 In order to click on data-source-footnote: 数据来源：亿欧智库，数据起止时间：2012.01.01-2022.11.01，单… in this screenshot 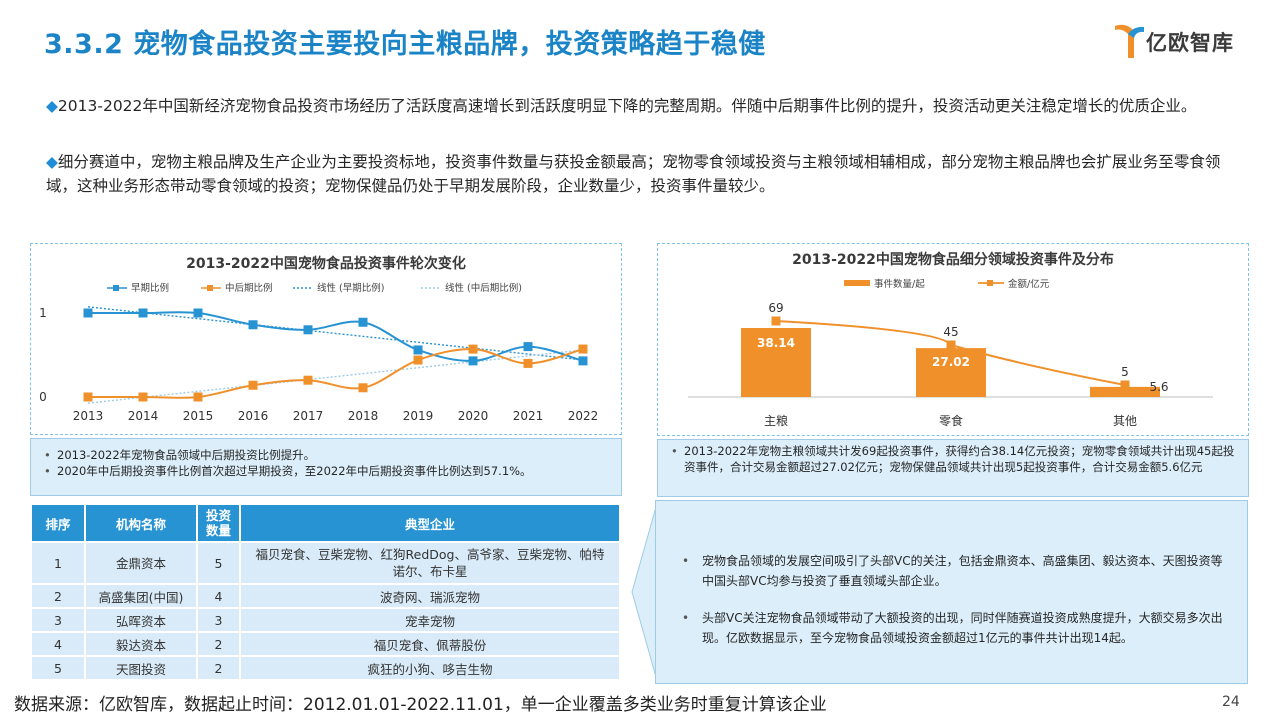, I will do `click(420, 705)`.